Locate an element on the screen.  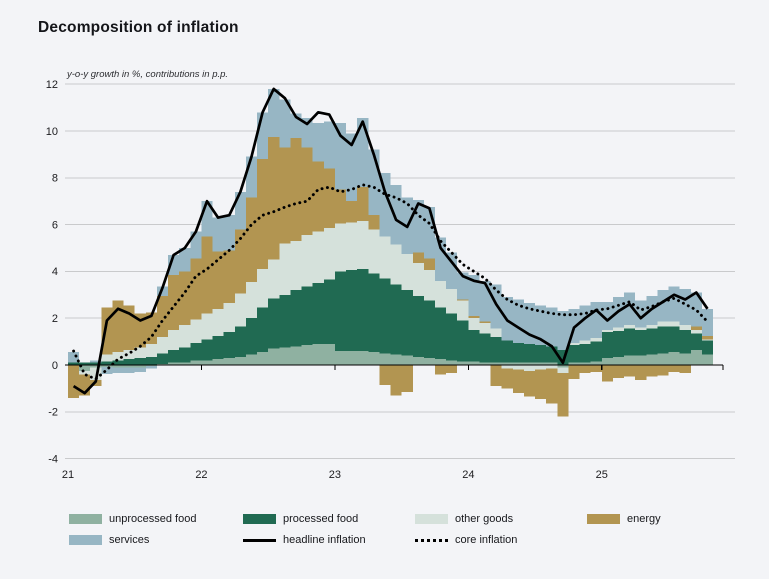
svg-text: 24 is located at coordinates (468, 475).